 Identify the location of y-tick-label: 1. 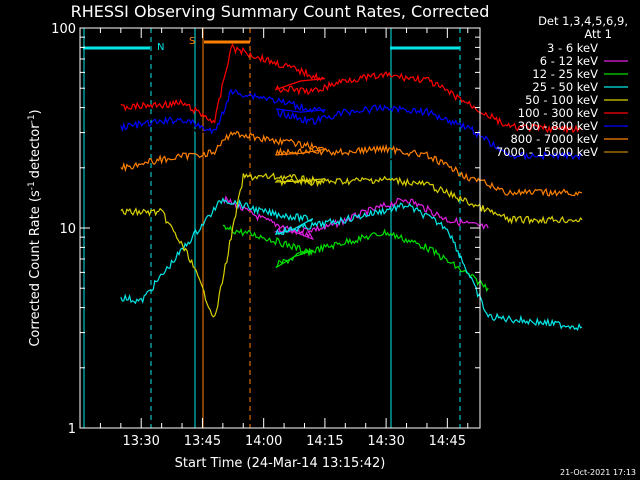
(72, 429).